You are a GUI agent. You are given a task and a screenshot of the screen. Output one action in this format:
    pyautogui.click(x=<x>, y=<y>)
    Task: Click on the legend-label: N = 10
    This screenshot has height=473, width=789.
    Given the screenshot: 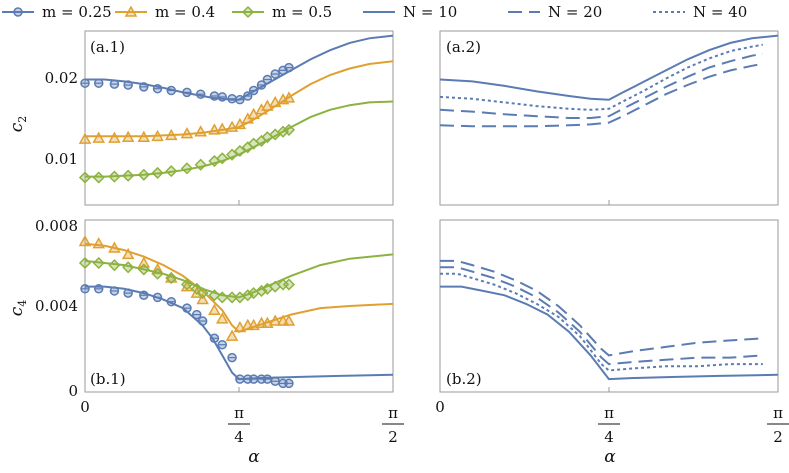 What is the action you would take?
    pyautogui.click(x=430, y=12)
    